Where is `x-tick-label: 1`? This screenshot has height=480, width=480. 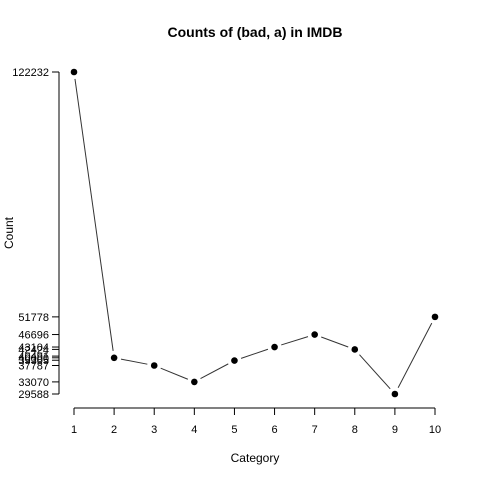 x-tick-label: 1 is located at coordinates (74, 430).